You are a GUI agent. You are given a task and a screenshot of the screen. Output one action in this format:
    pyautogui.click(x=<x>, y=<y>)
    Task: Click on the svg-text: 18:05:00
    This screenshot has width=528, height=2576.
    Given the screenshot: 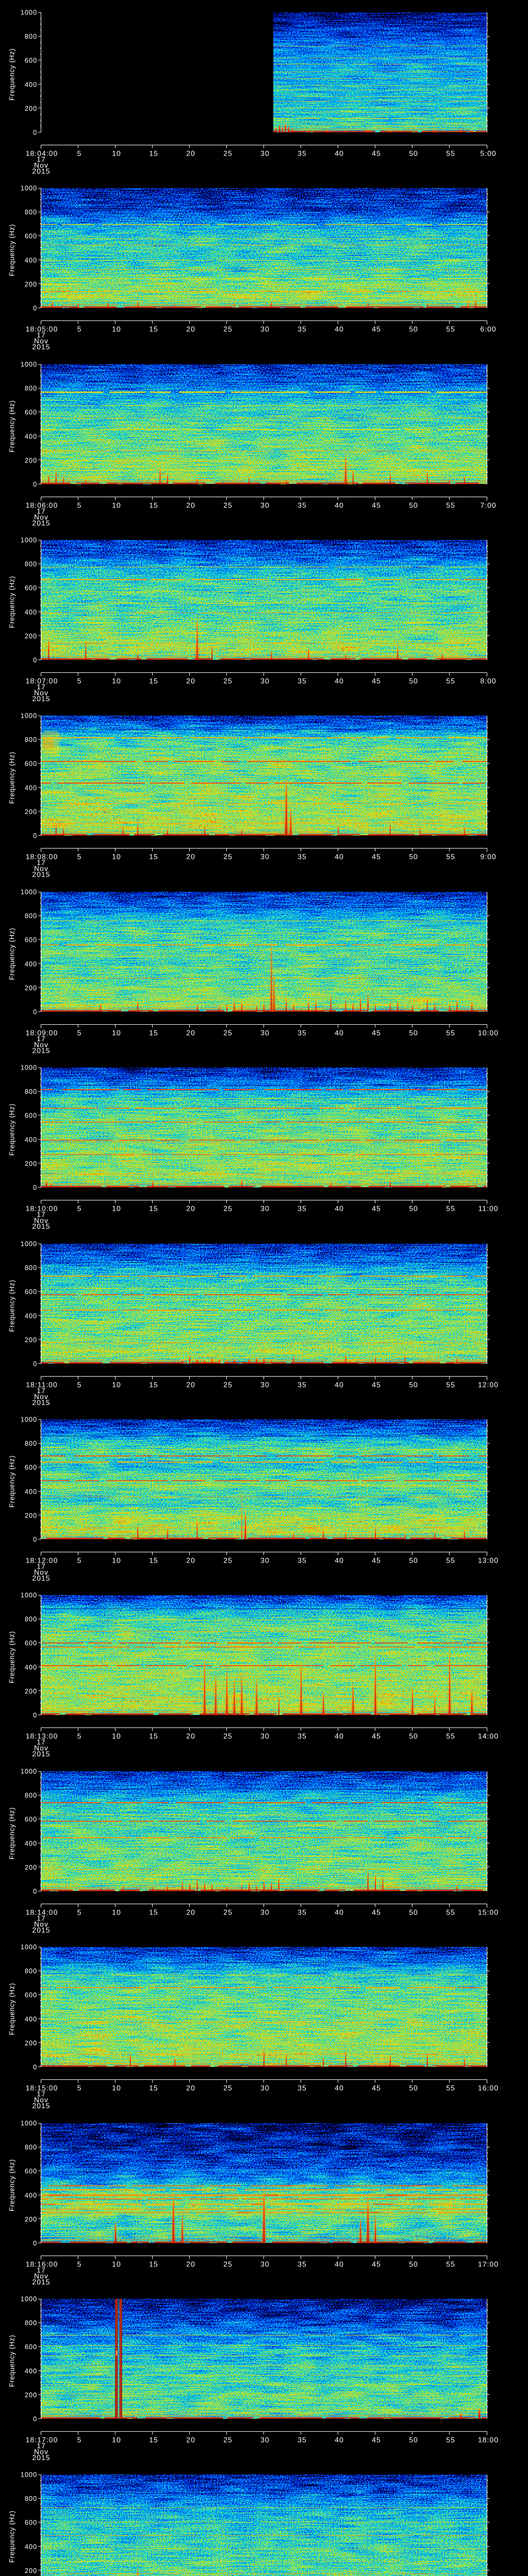 What is the action you would take?
    pyautogui.click(x=42, y=329)
    